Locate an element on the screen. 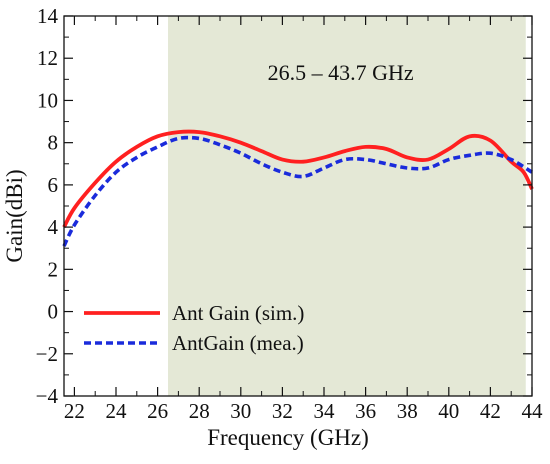 The width and height of the screenshot is (550, 464). x-tick-label: 24 is located at coordinates (117, 411).